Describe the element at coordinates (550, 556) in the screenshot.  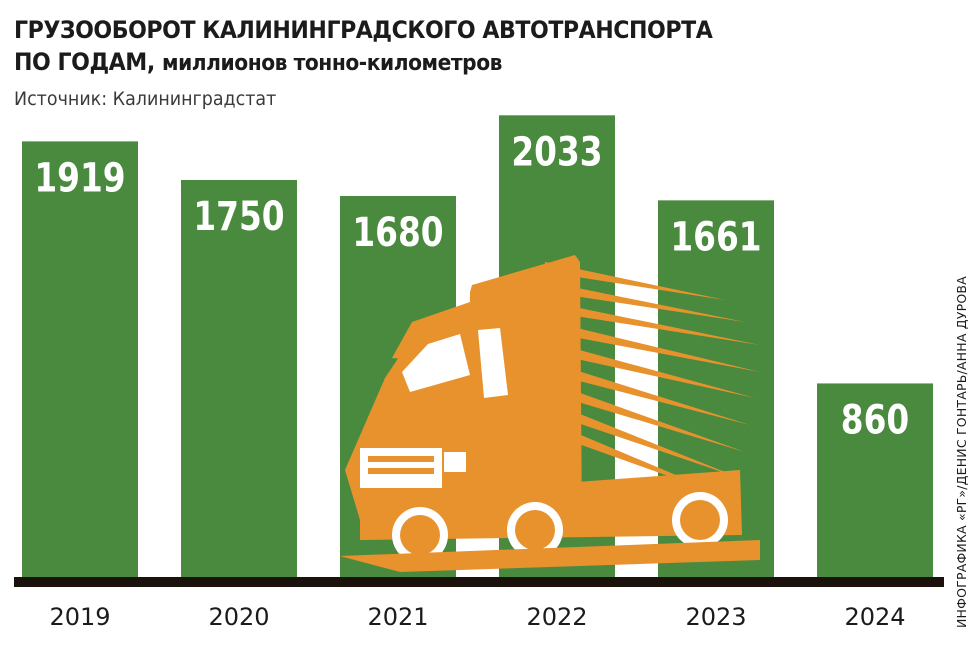
I see `road-sweep` at that location.